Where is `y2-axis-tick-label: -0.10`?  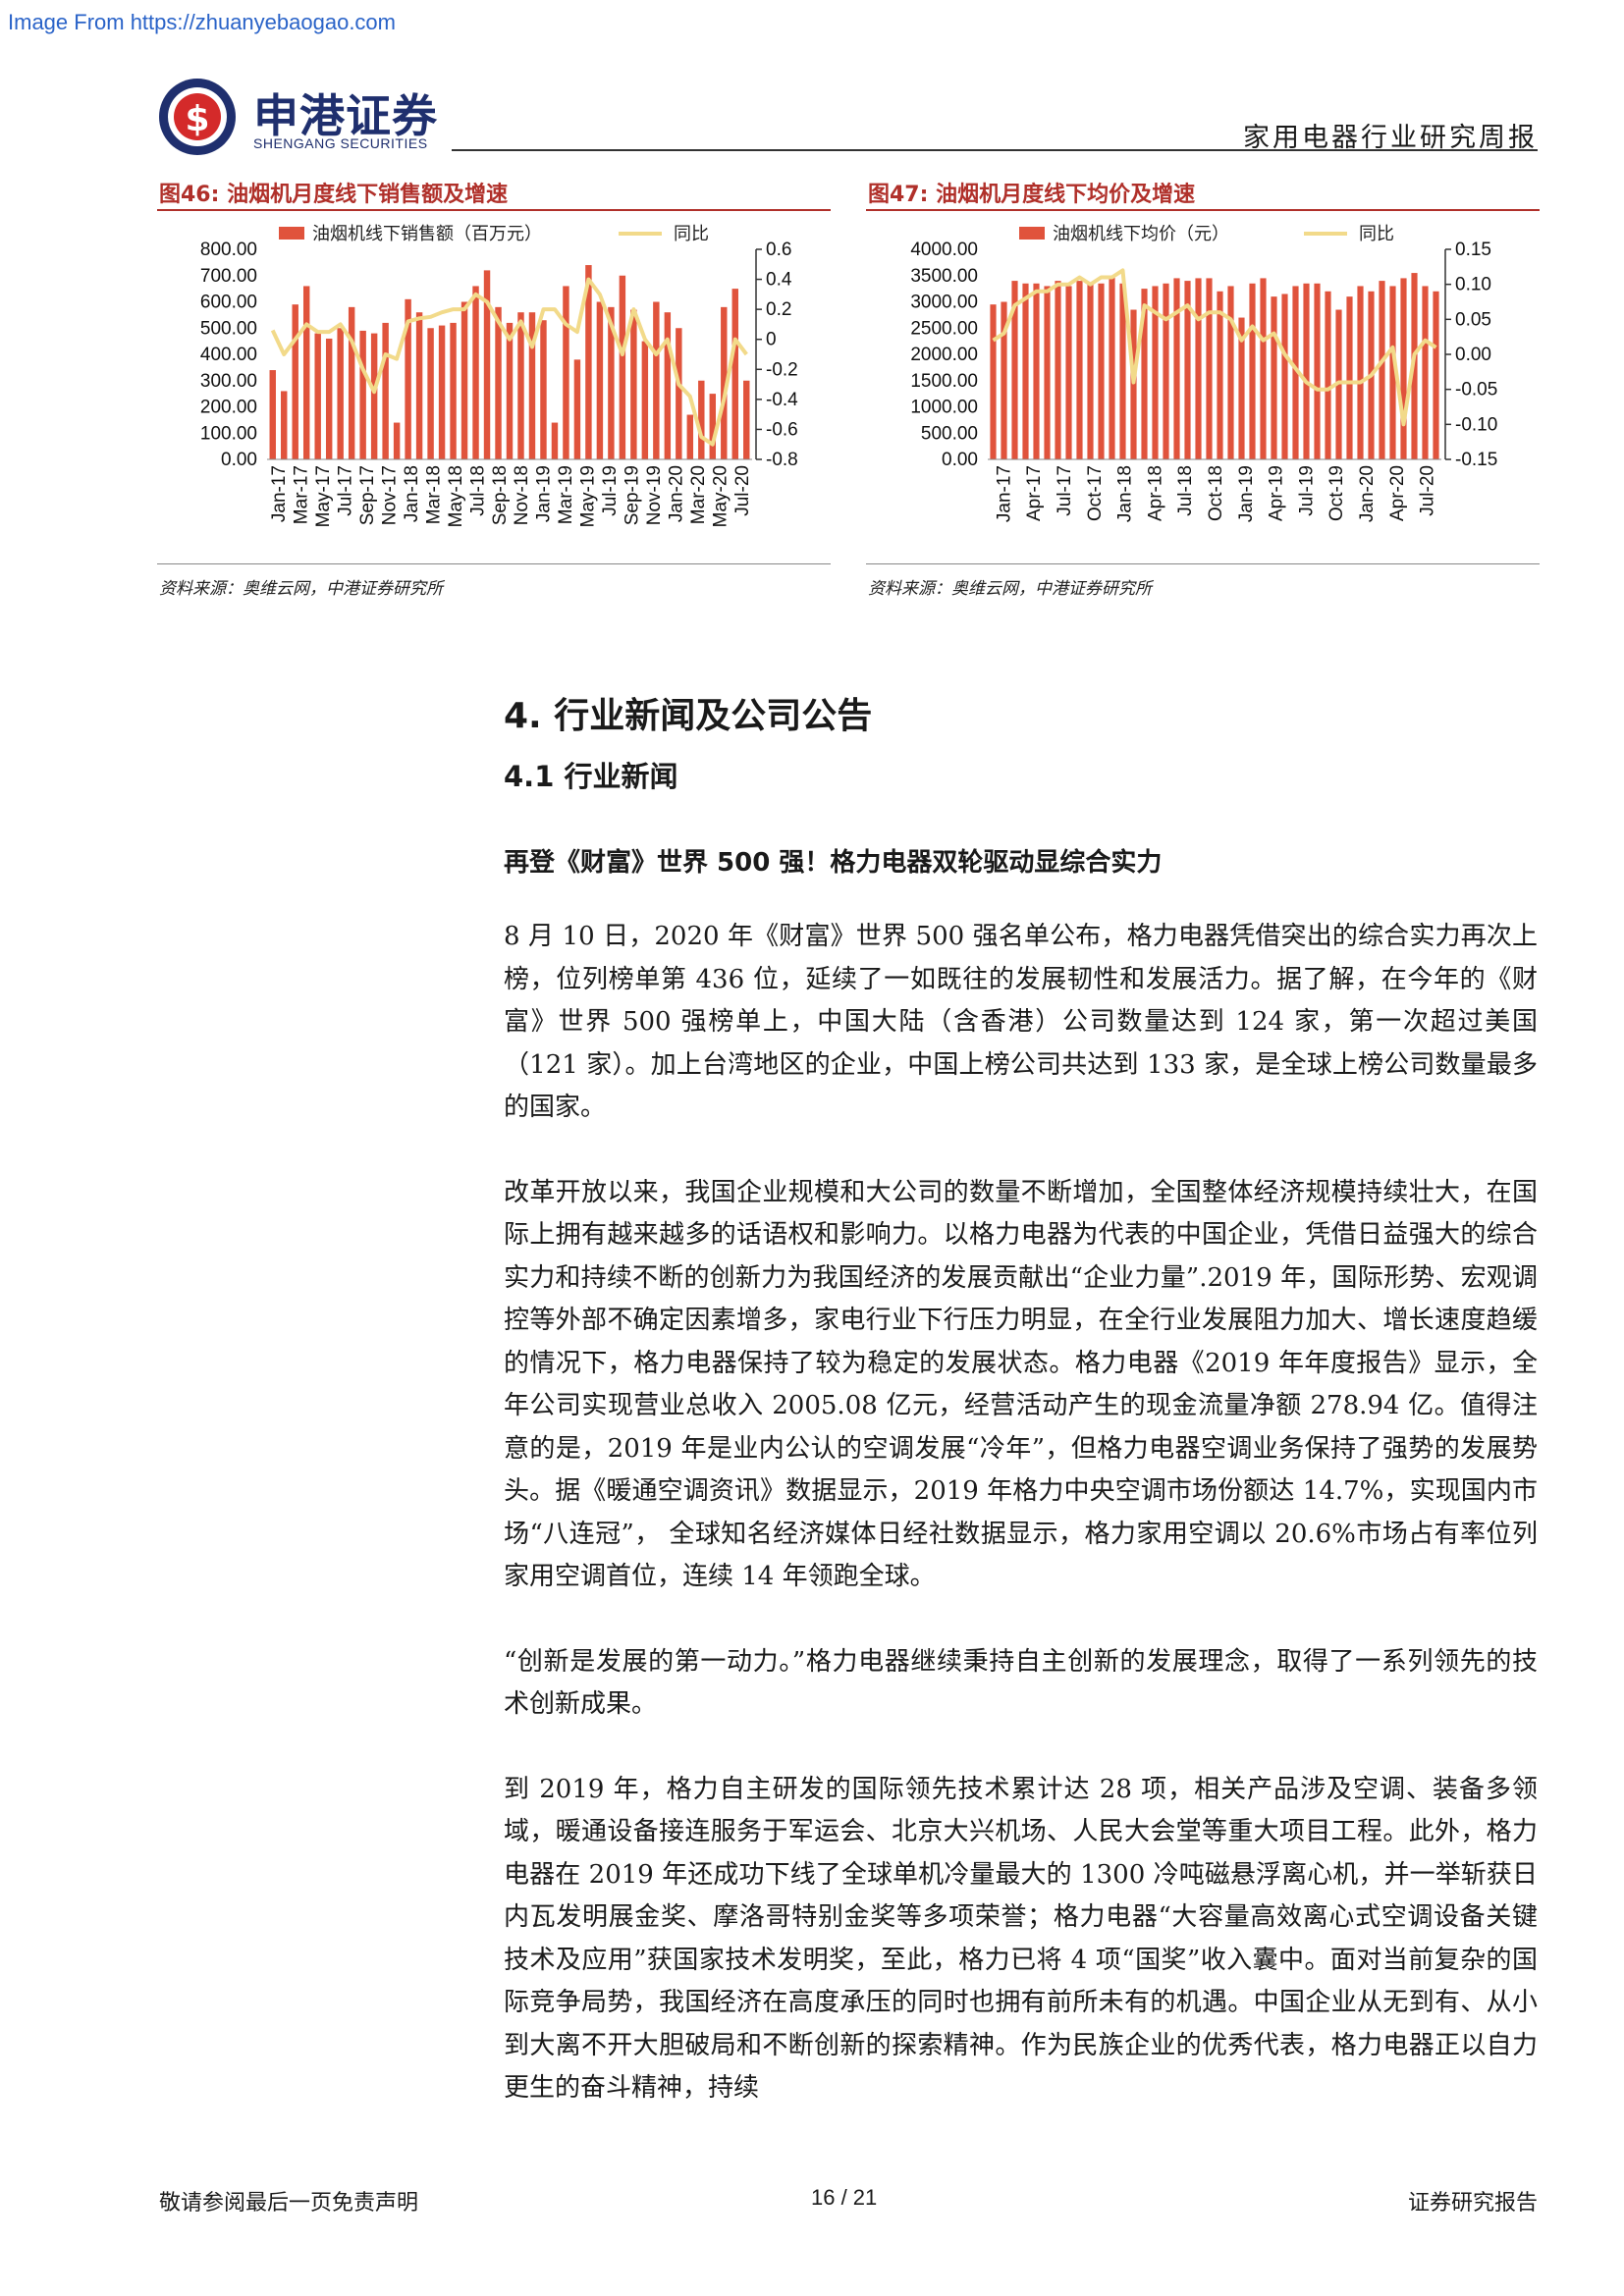
y2-axis-tick-label: -0.10 is located at coordinates (1476, 425).